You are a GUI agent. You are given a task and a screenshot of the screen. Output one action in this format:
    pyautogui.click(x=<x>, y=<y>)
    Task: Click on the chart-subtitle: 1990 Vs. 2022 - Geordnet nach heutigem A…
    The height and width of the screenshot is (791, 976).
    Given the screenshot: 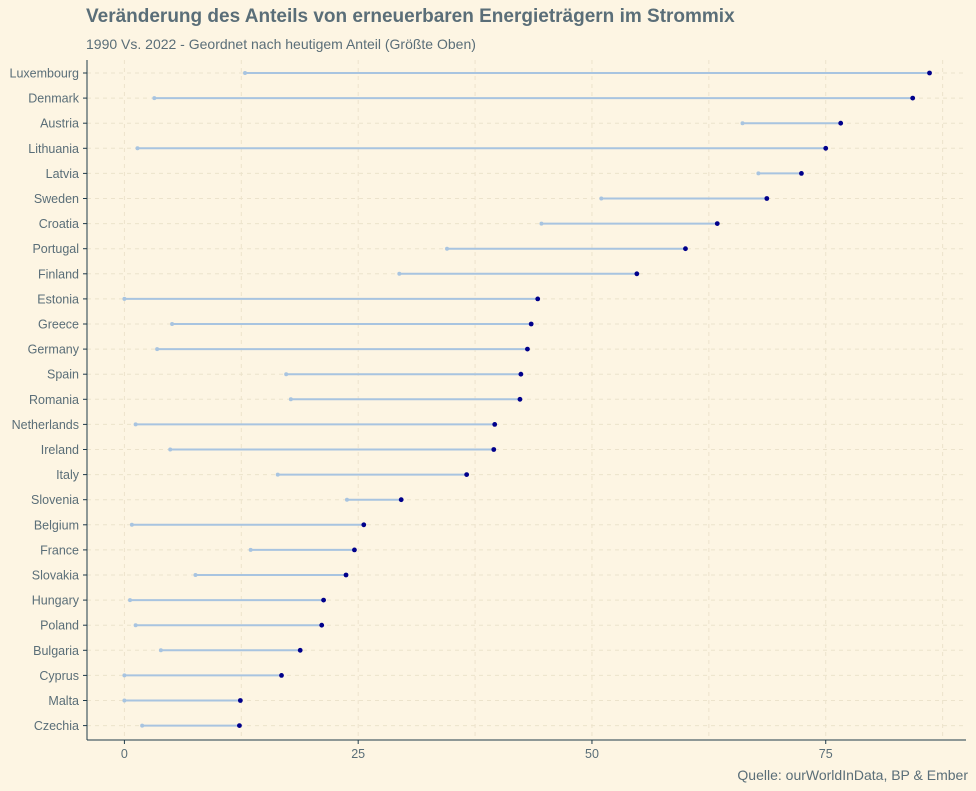 What is the action you would take?
    pyautogui.click(x=281, y=44)
    